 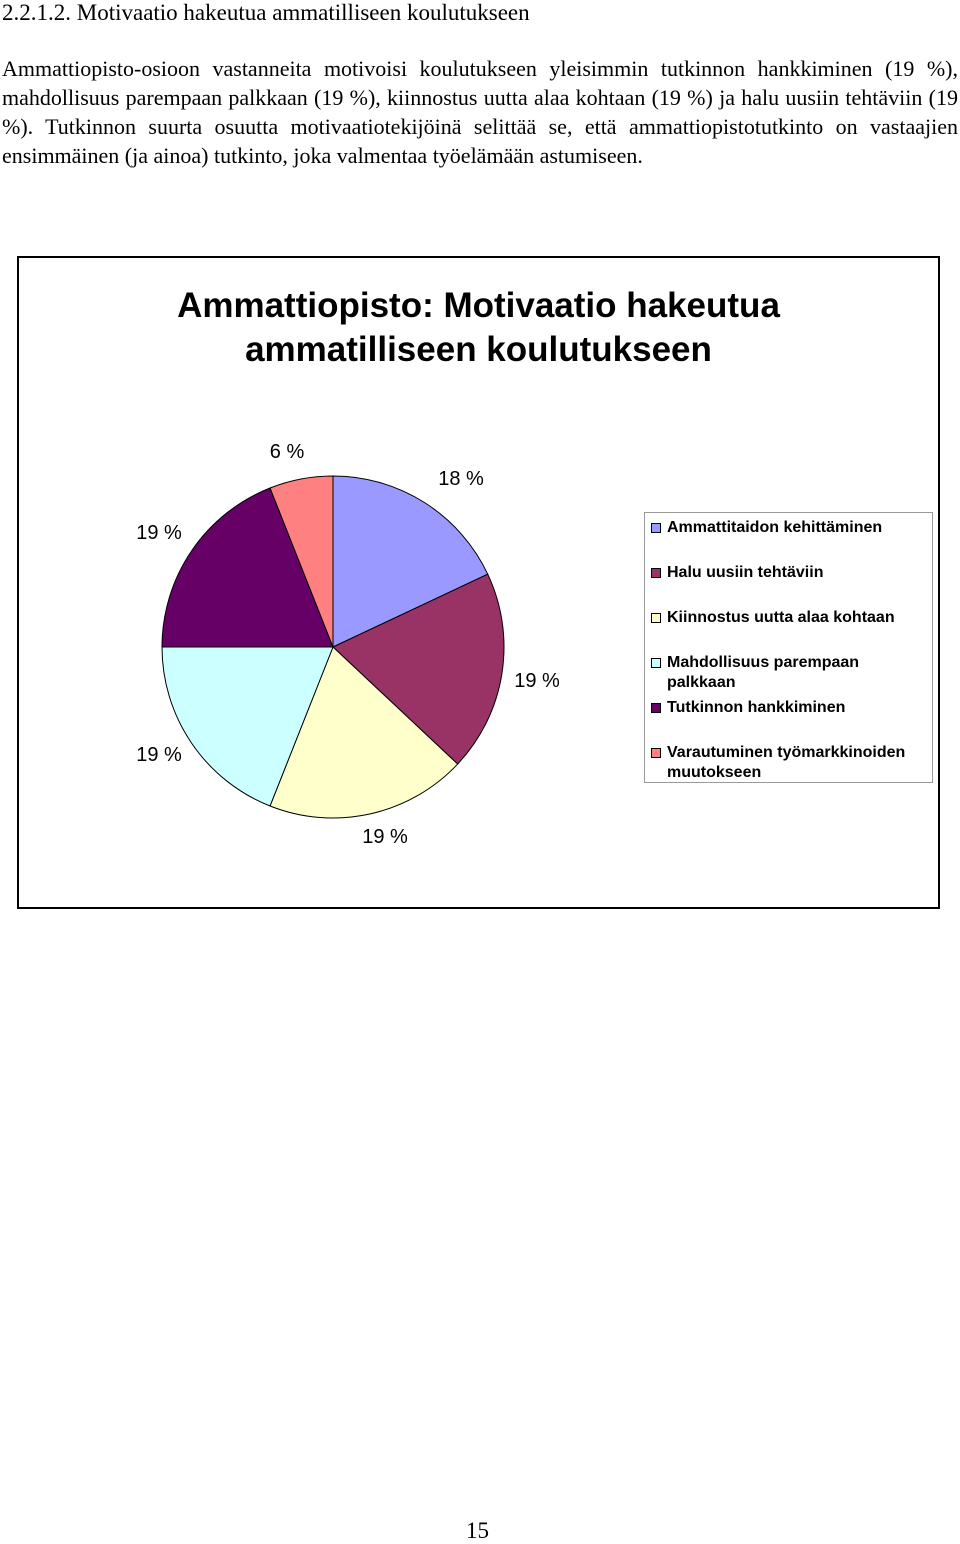 I want to click on chart-title-line-1: Ammattiopisto: Motivaatio hakeutua, so click(x=478, y=305).